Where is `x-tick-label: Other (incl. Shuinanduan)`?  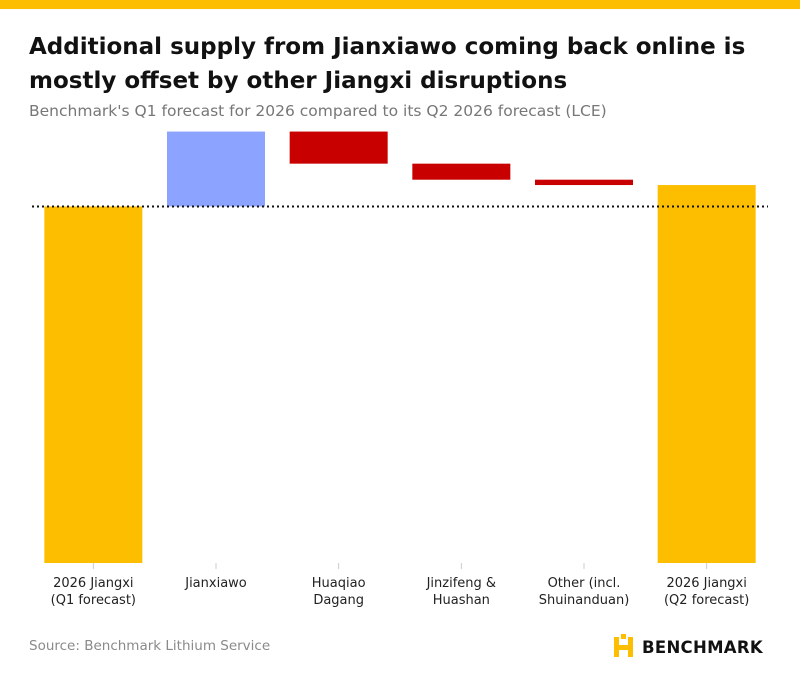 x-tick-label: Other (incl. Shuinanduan) is located at coordinates (584, 592).